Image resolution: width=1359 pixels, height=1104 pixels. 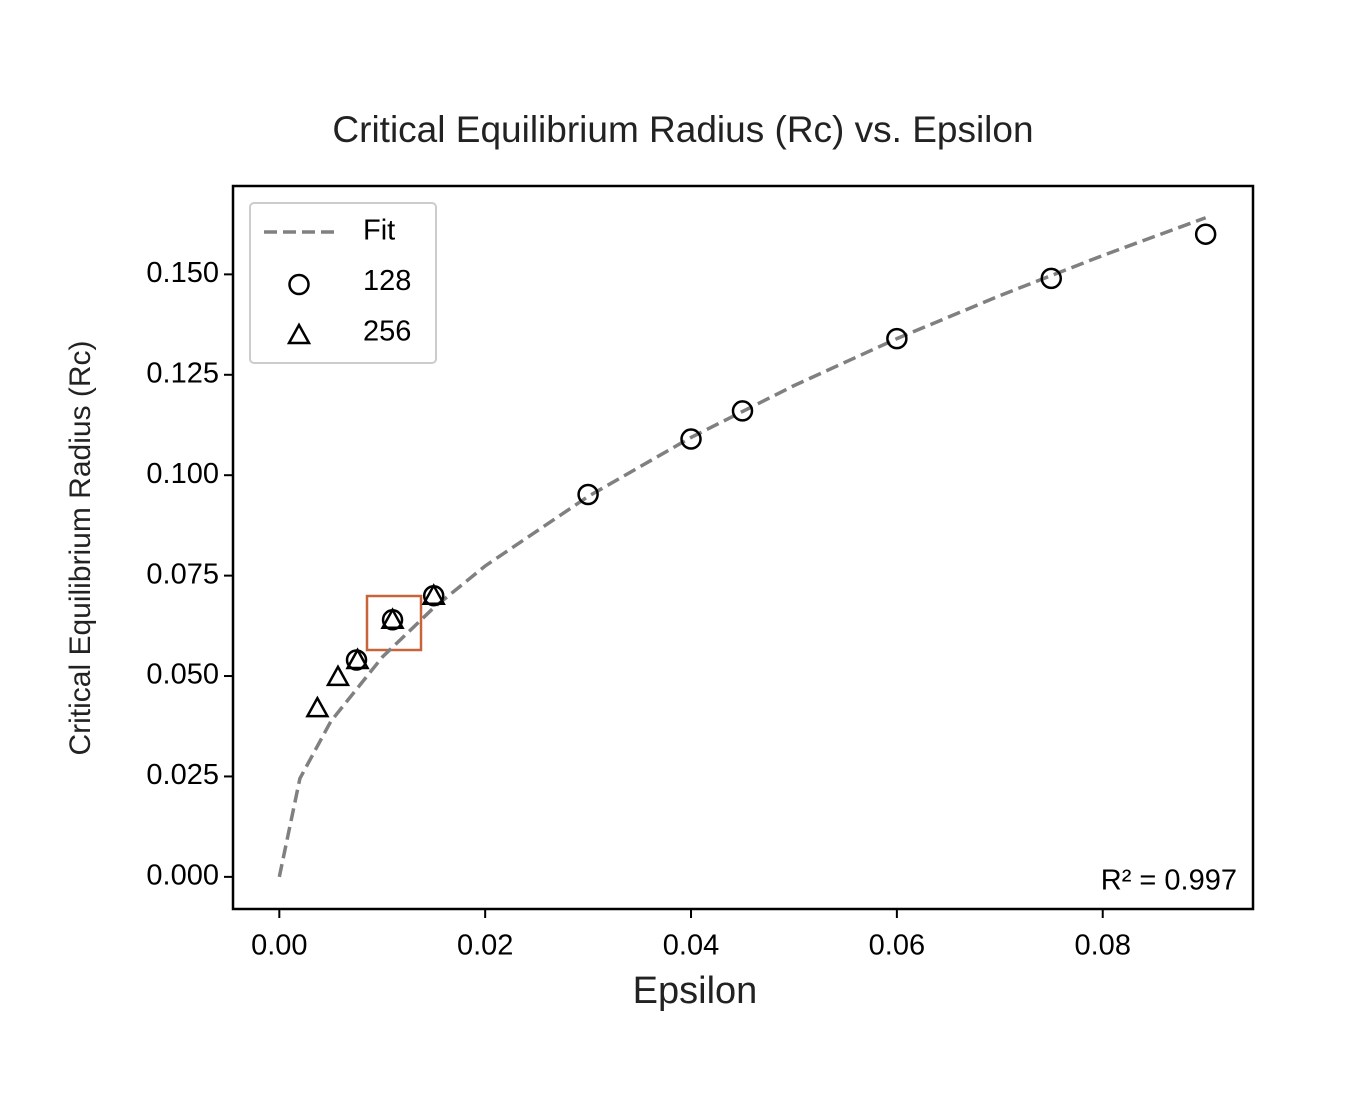 What do you see at coordinates (182, 876) in the screenshot?
I see `y-tick-label: 0.000` at bounding box center [182, 876].